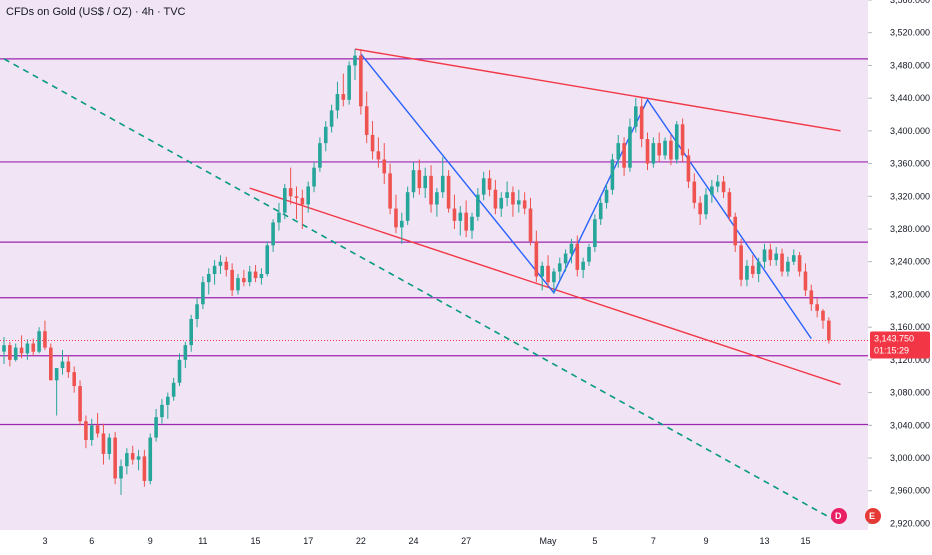 Image resolution: width=932 pixels, height=555 pixels. Describe the element at coordinates (910, 491) in the screenshot. I see `price-tick-label-15: 2,960.000` at that location.